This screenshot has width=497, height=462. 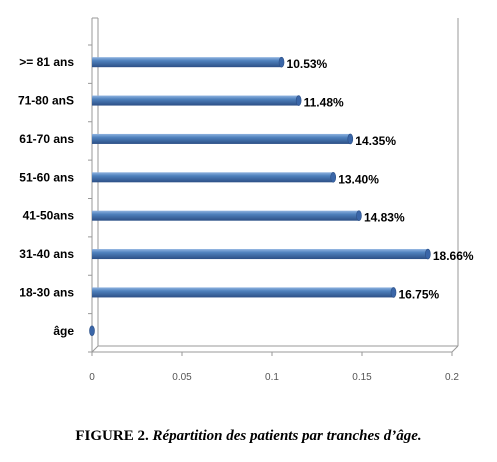 What do you see at coordinates (46, 177) in the screenshot?
I see `category-label: 51-60 ans` at bounding box center [46, 177].